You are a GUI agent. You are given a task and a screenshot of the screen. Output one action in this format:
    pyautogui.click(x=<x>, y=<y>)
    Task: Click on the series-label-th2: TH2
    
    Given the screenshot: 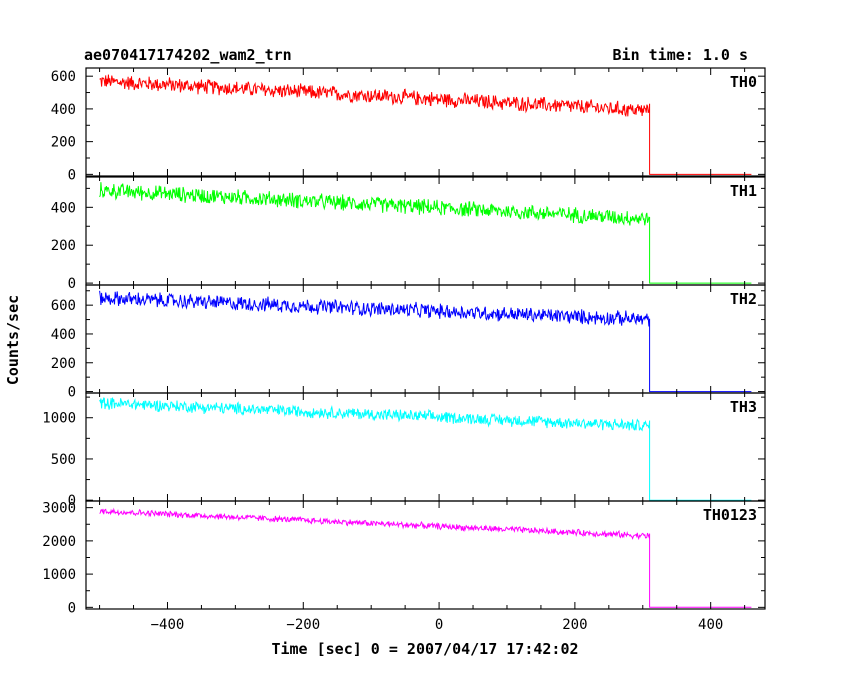 What is the action you would take?
    pyautogui.click(x=743, y=299)
    